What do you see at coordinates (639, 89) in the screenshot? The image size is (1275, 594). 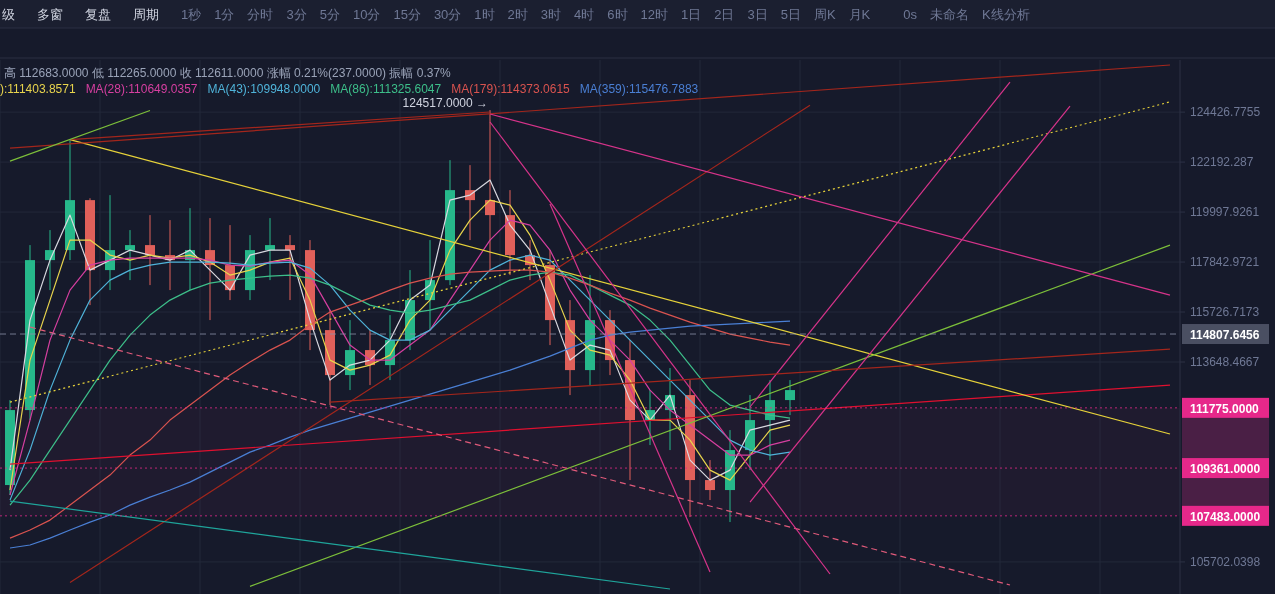 I see `text: MA(359):115476.7883` at bounding box center [639, 89].